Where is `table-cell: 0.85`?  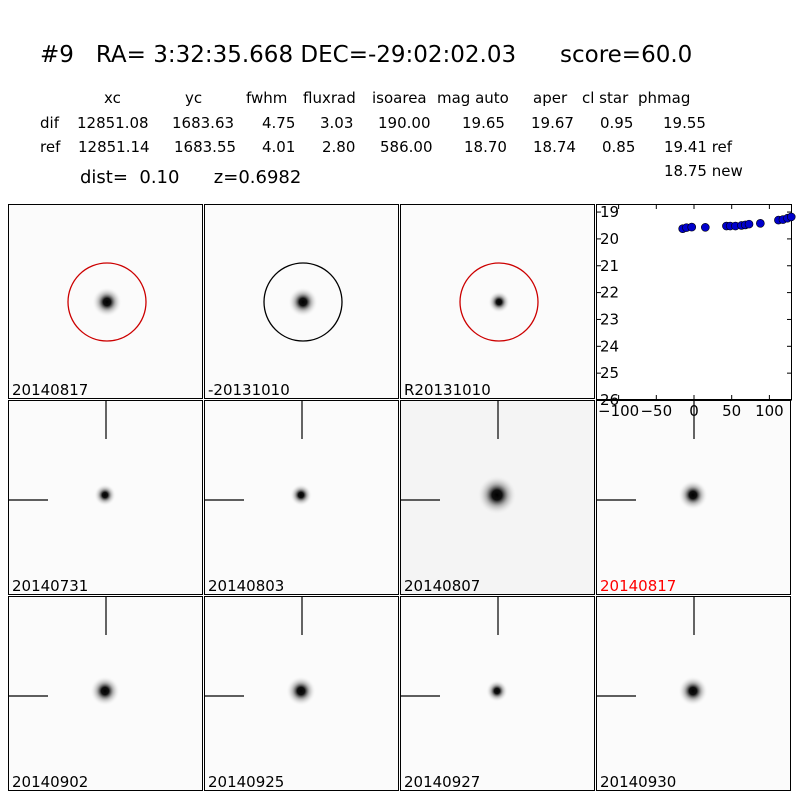 table-cell: 0.85 is located at coordinates (619, 147).